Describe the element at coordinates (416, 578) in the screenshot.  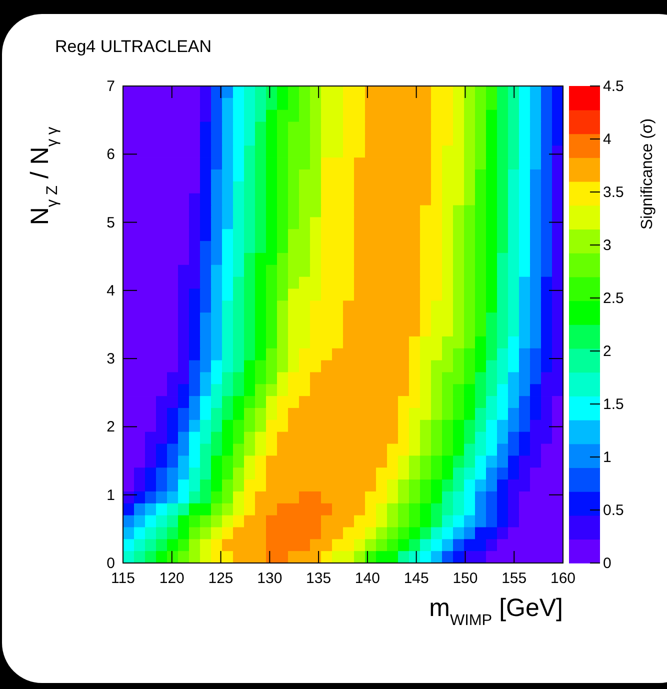
I see `x-tick-label: 145` at that location.